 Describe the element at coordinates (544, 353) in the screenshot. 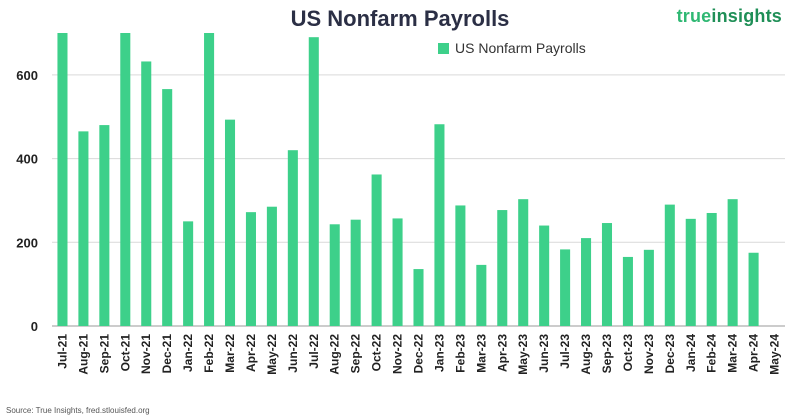

I see `x-tick-label: Jun-23` at that location.